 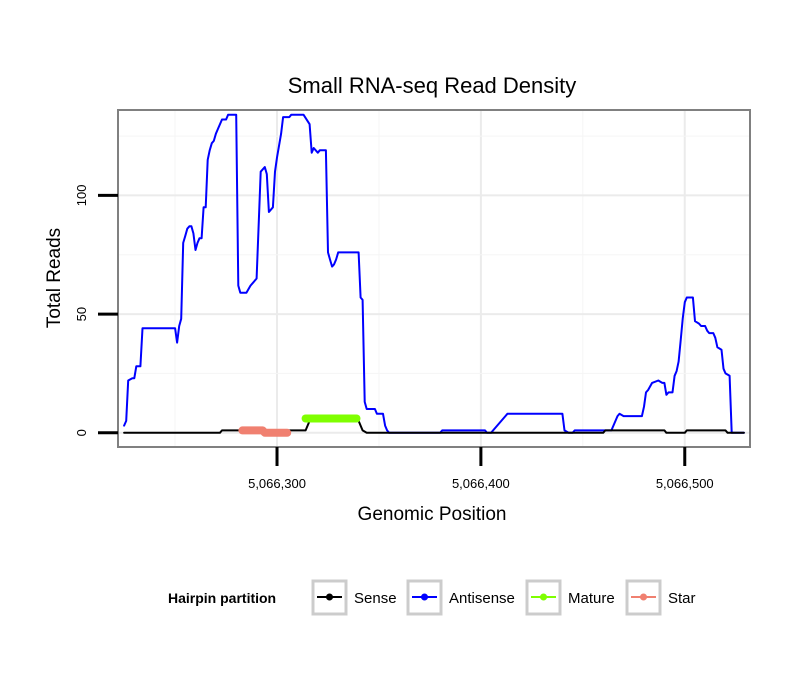 What do you see at coordinates (591, 598) in the screenshot?
I see `legend-label-mature: Mature` at bounding box center [591, 598].